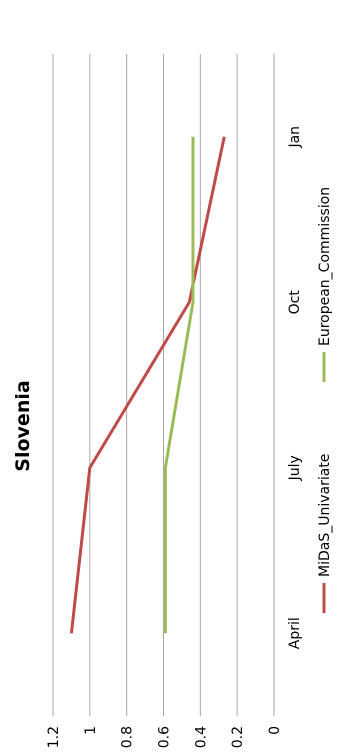 This screenshot has height=756, width=340. What do you see at coordinates (295, 633) in the screenshot?
I see `x-category-label: April` at bounding box center [295, 633].